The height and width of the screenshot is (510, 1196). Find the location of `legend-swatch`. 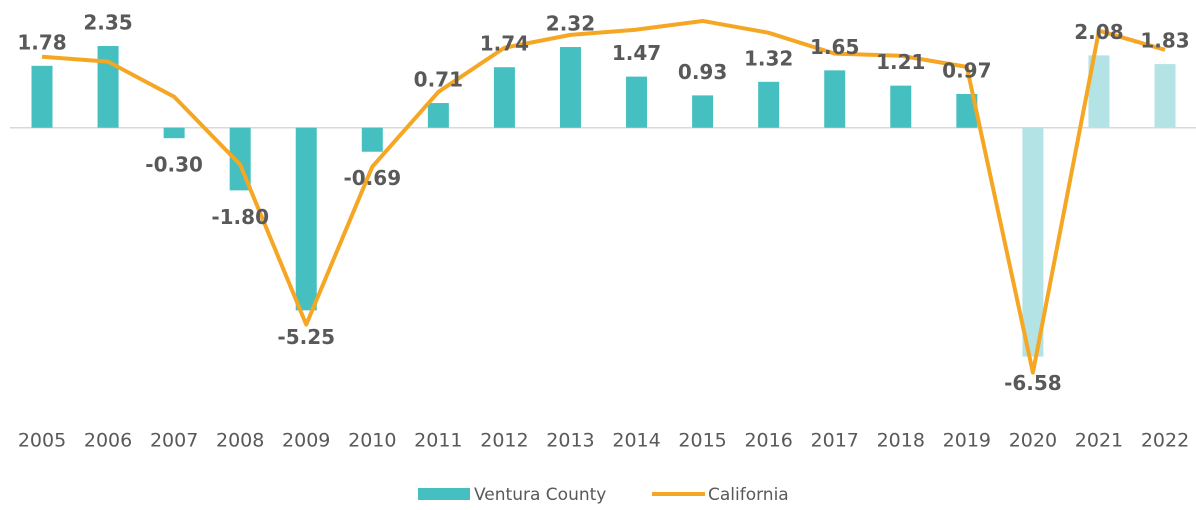

legend-swatch is located at coordinates (444, 494).